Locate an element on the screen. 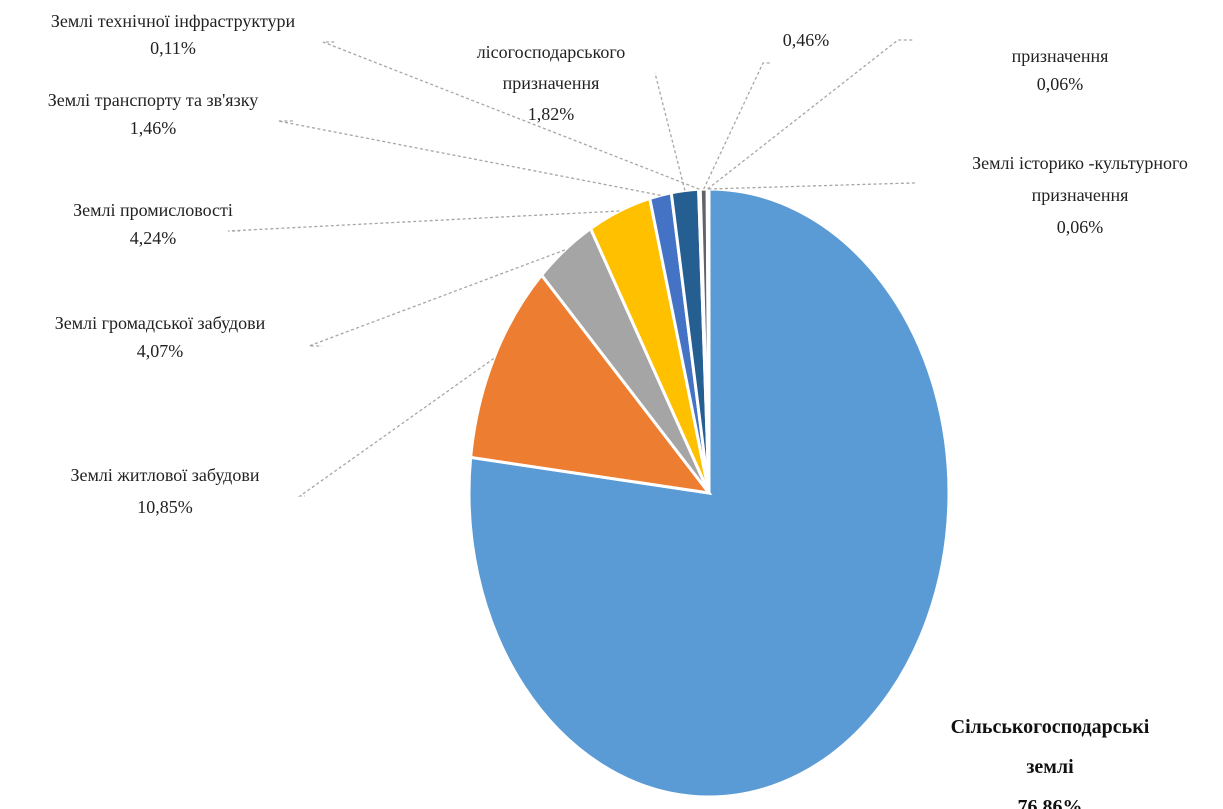 Image resolution: width=1223 pixels, height=809 pixels. slice-value-label: 1,82% is located at coordinates (551, 114).